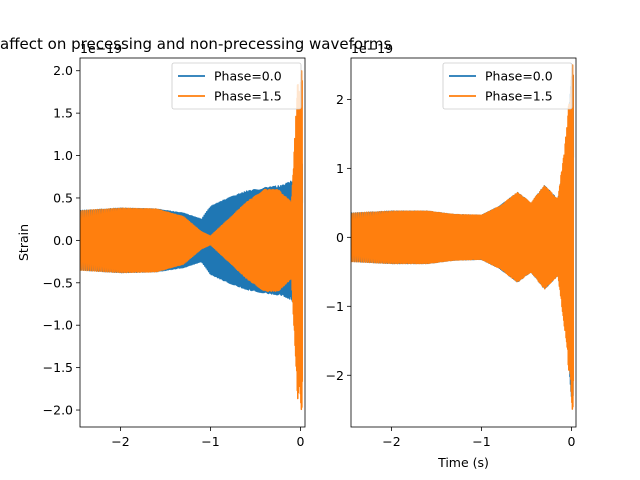  Describe the element at coordinates (58, 410) in the screenshot. I see `y-tick-label: −2.0` at that location.